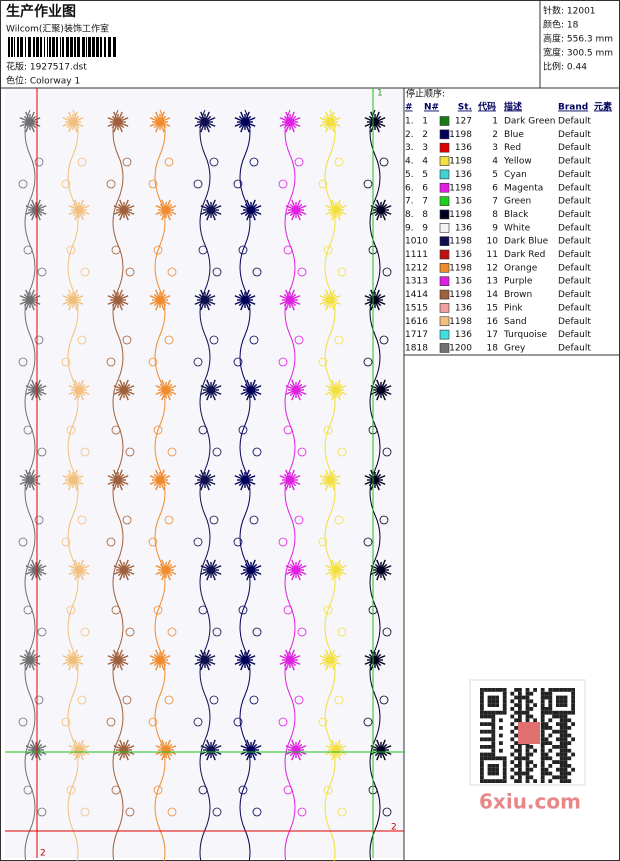 The width and height of the screenshot is (620, 861). I want to click on stitches: 1198, so click(460, 242).